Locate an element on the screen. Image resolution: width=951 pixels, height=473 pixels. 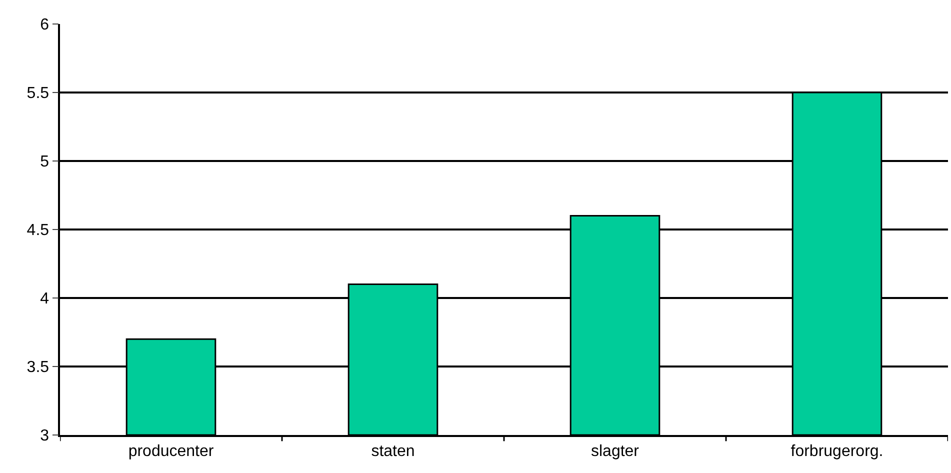
y-tick-label: 6 is located at coordinates (45, 25).